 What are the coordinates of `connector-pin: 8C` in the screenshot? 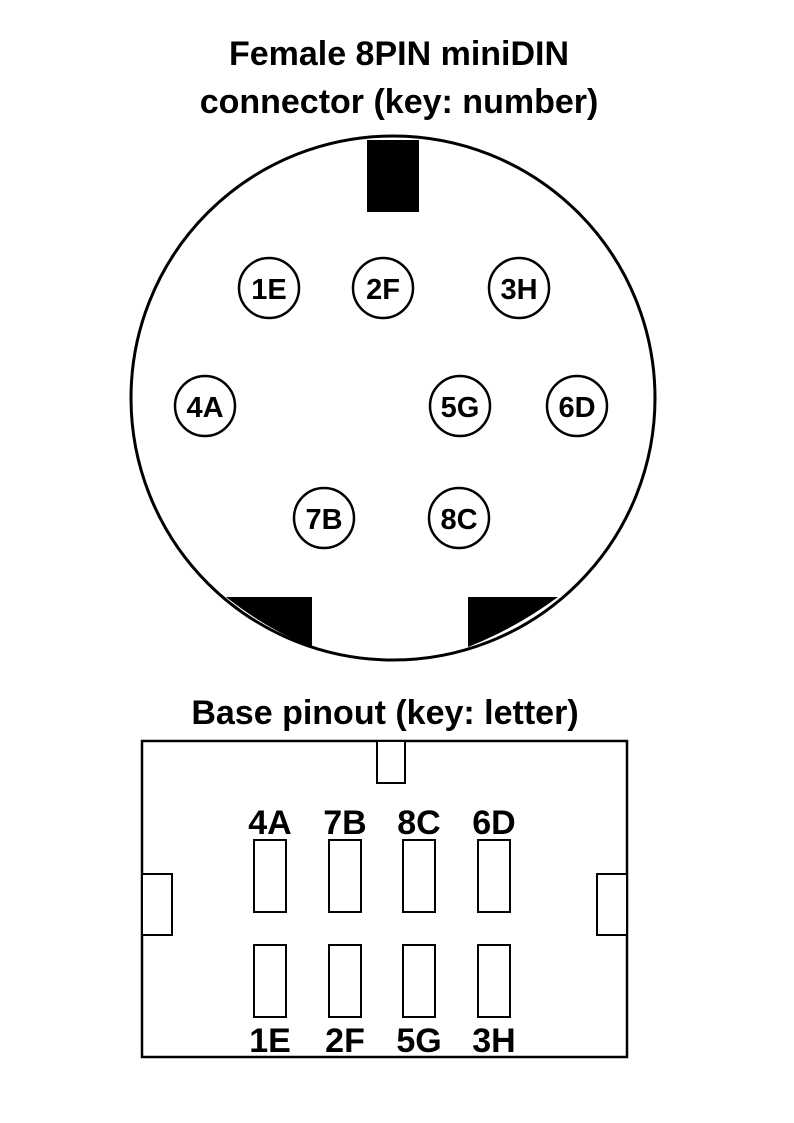 It's located at (459, 518).